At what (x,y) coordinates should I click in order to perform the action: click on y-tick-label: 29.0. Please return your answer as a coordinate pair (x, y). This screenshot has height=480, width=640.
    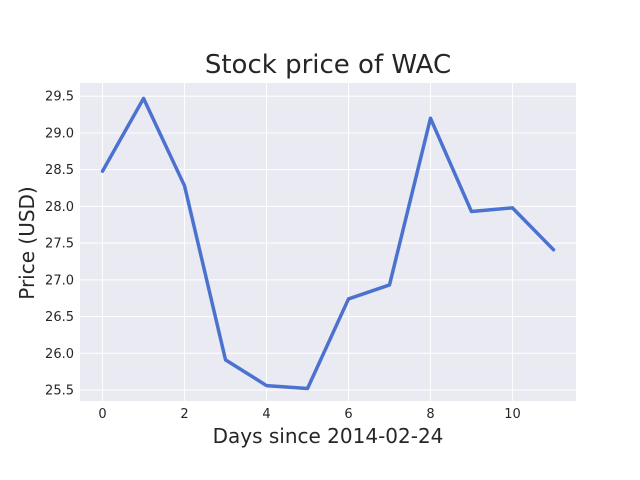
    Looking at the image, I should click on (59, 133).